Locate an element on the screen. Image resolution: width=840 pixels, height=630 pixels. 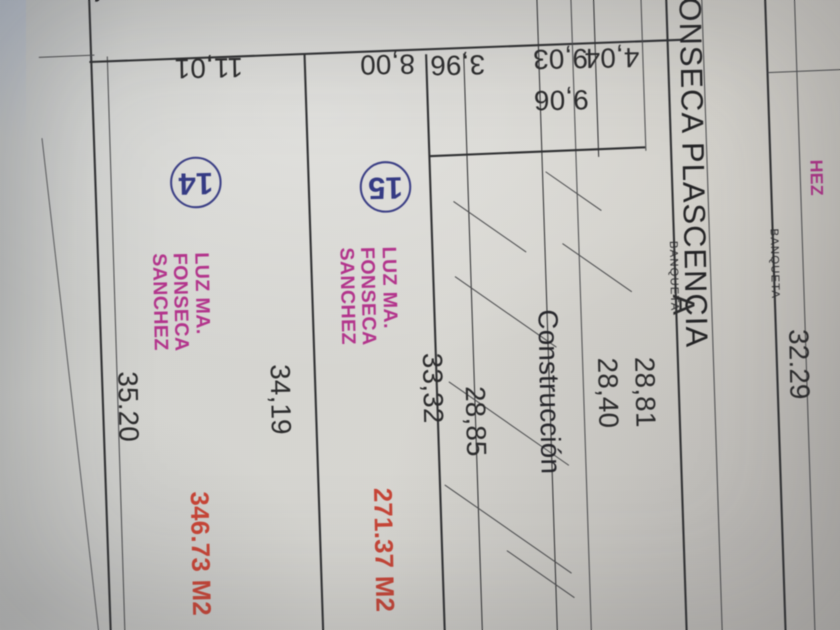
top-left-cell-border is located at coordinates (66, 56).